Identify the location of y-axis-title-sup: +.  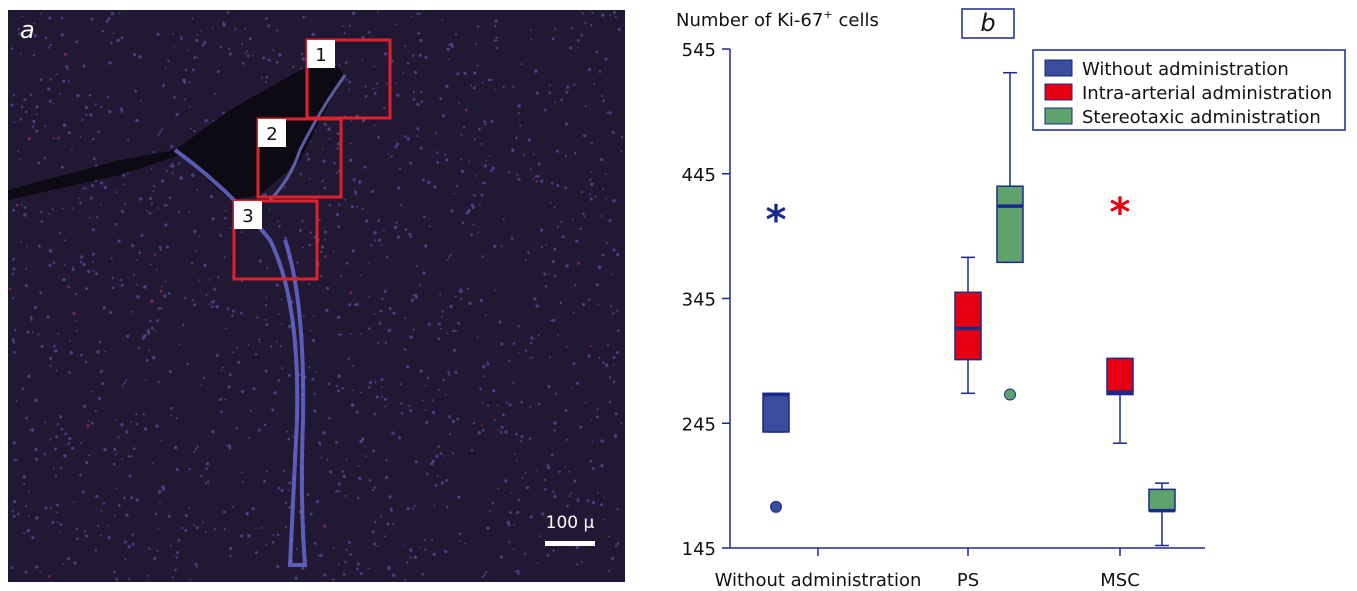
(827, 14).